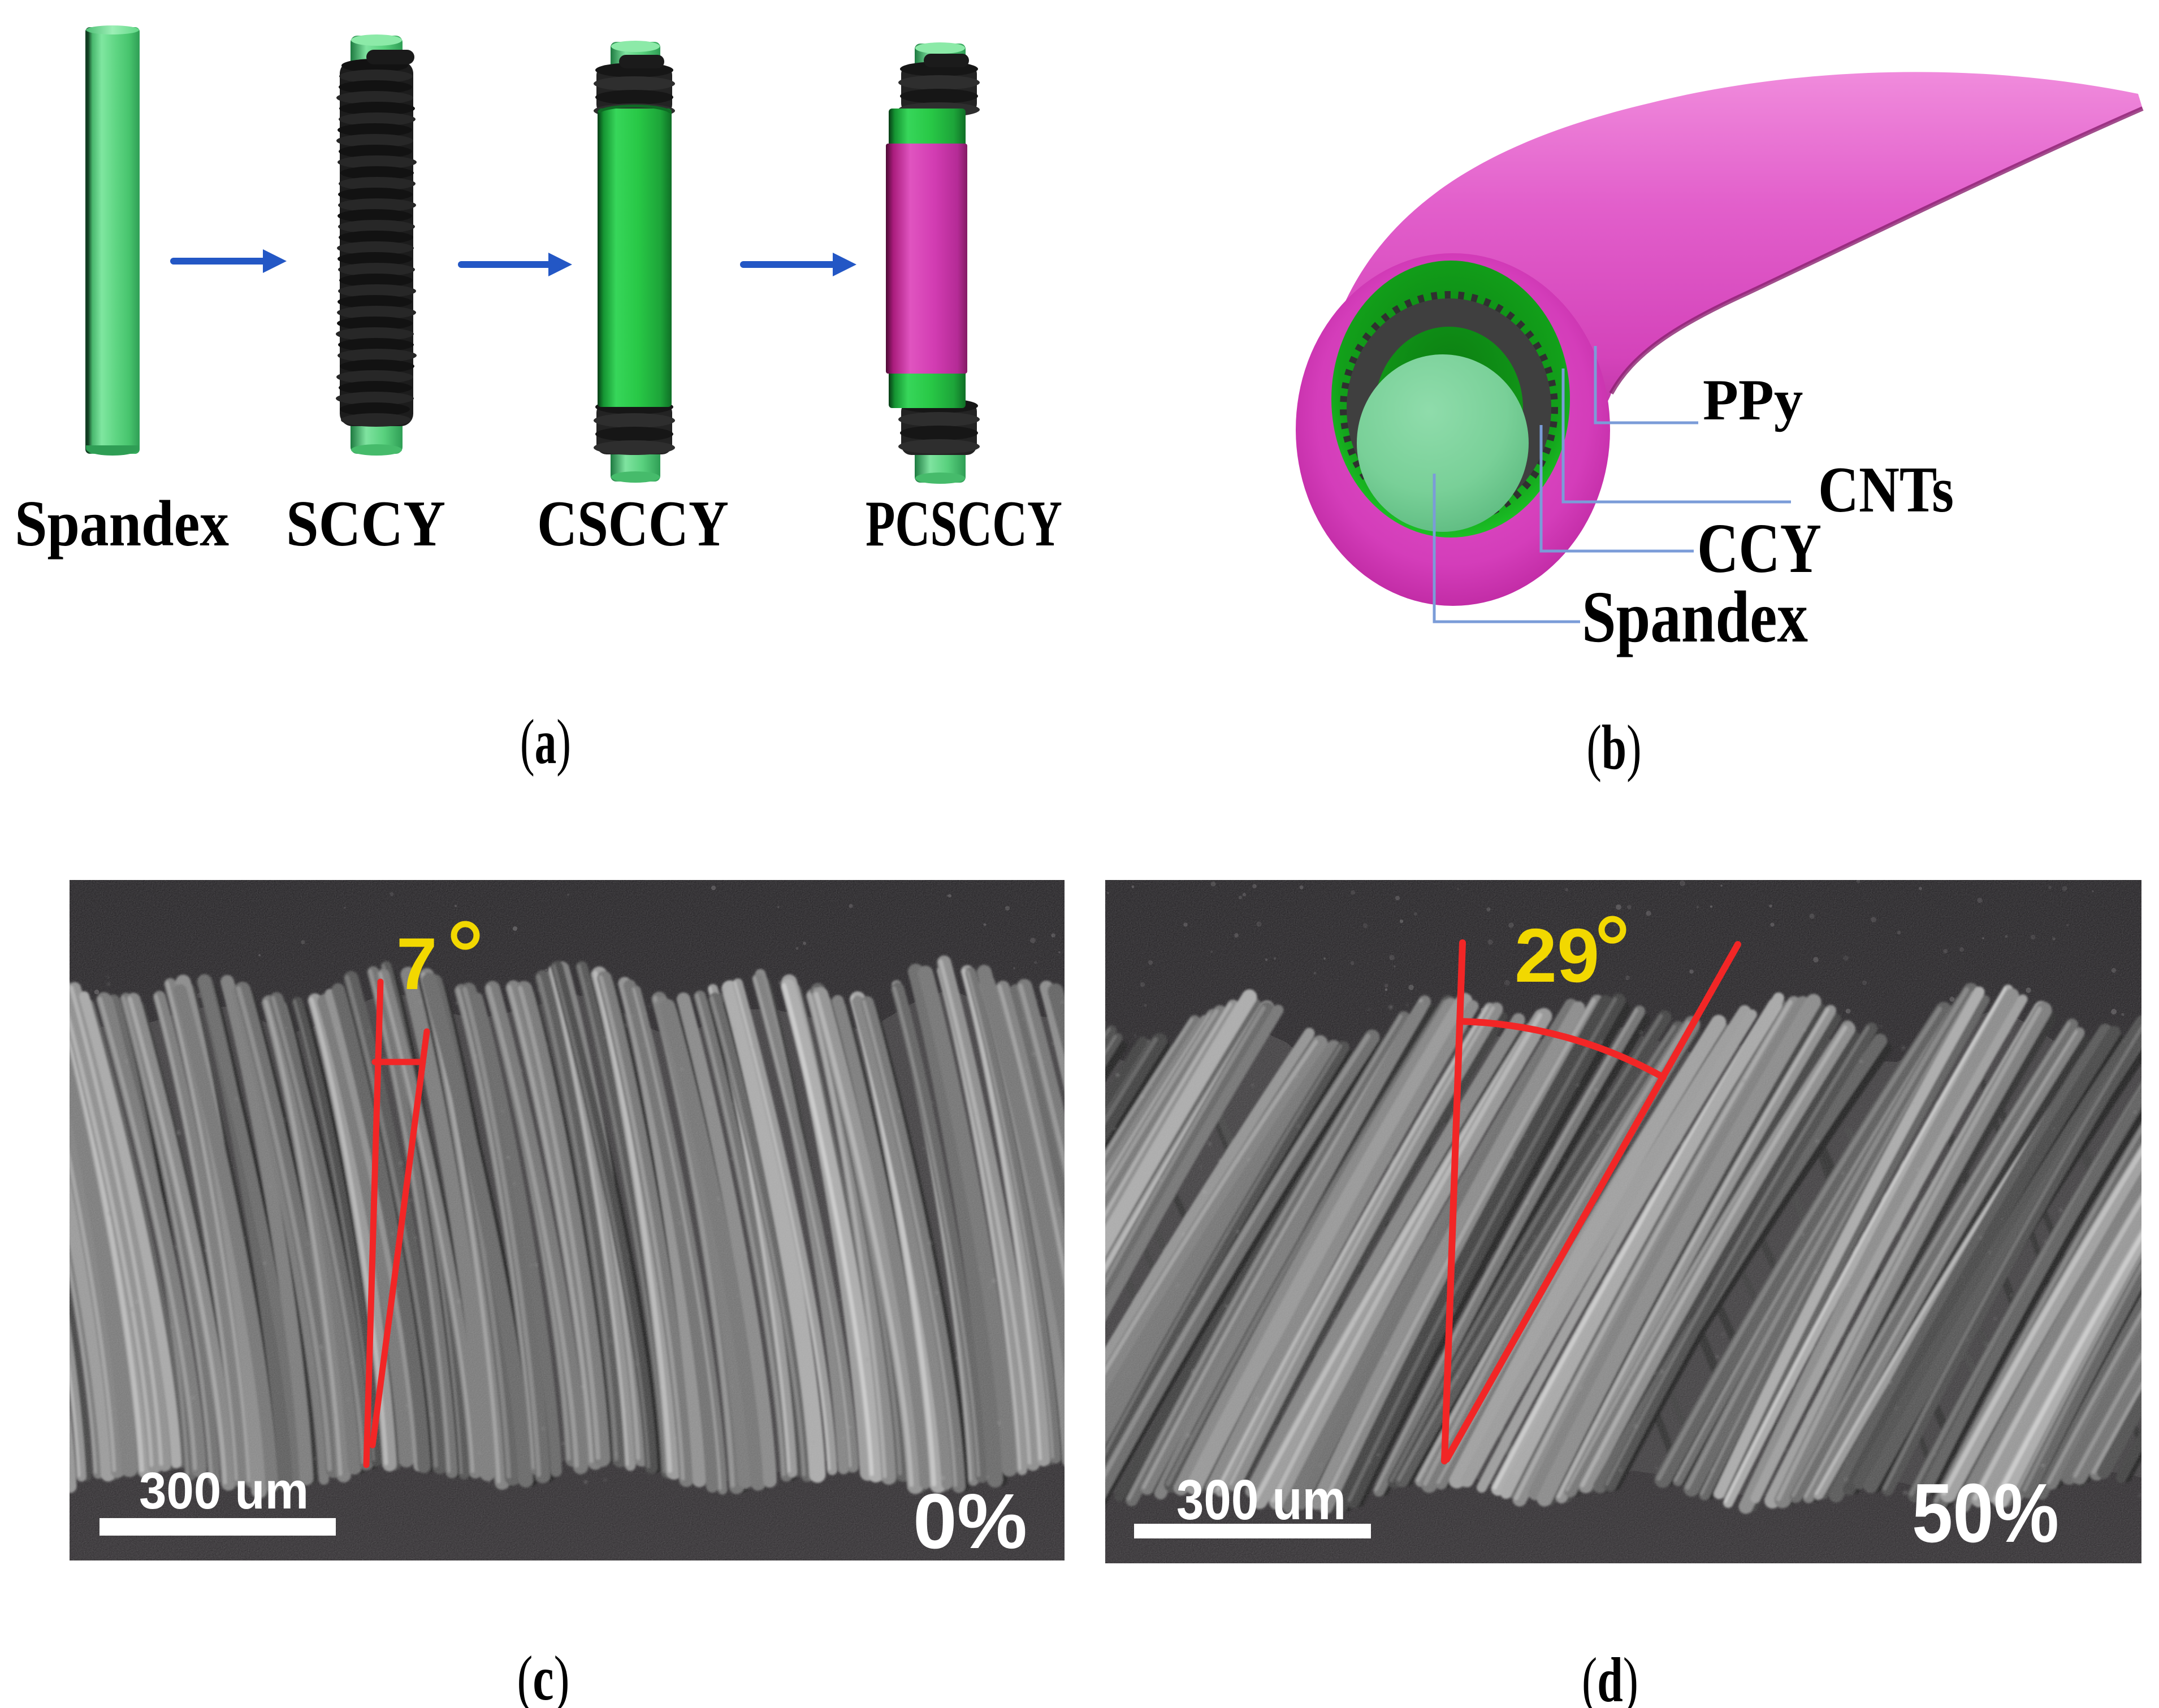 The width and height of the screenshot is (2159, 1708). Describe the element at coordinates (1614, 748) in the screenshot. I see `svg-text: (b)` at that location.